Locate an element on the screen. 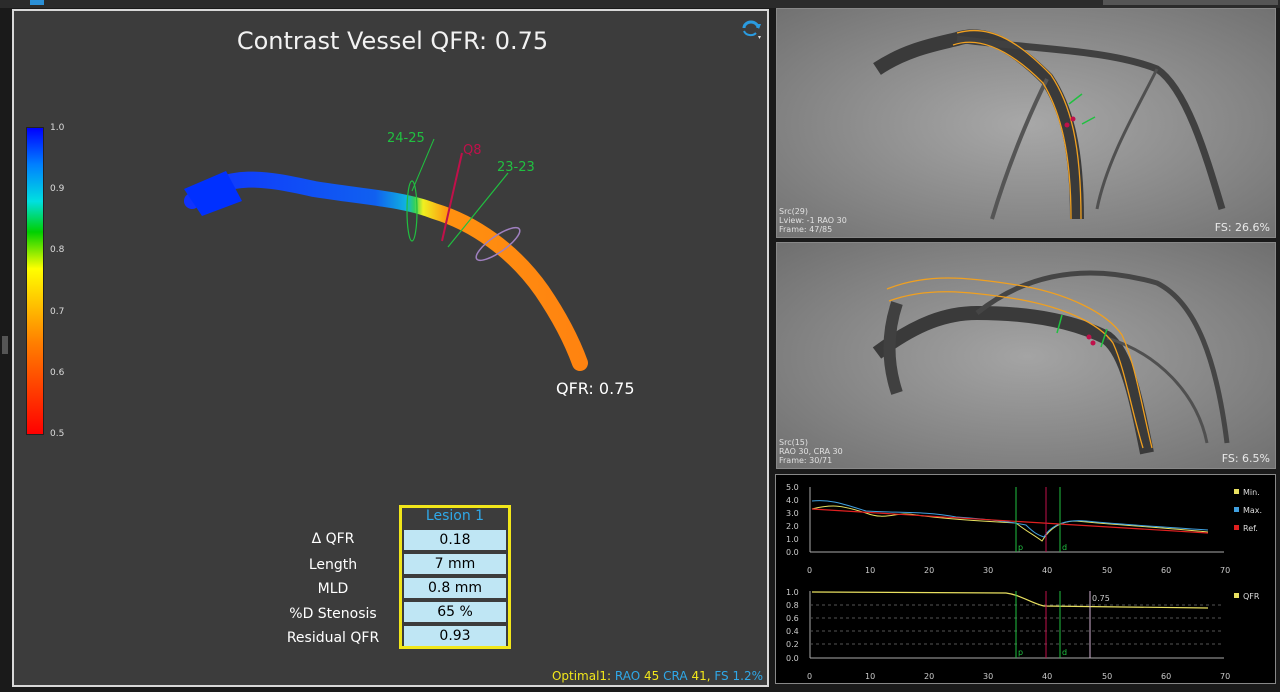 This screenshot has height=692, width=1280. angiogram-2-fs: FS: 6.5% is located at coordinates (1245, 458).